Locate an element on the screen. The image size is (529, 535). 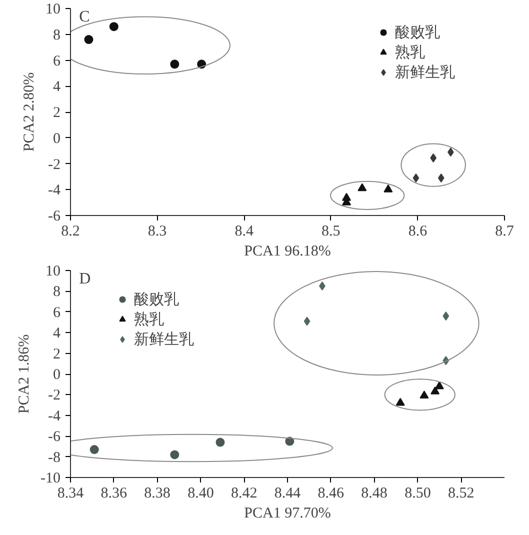
annotation: C is located at coordinates (84, 17).